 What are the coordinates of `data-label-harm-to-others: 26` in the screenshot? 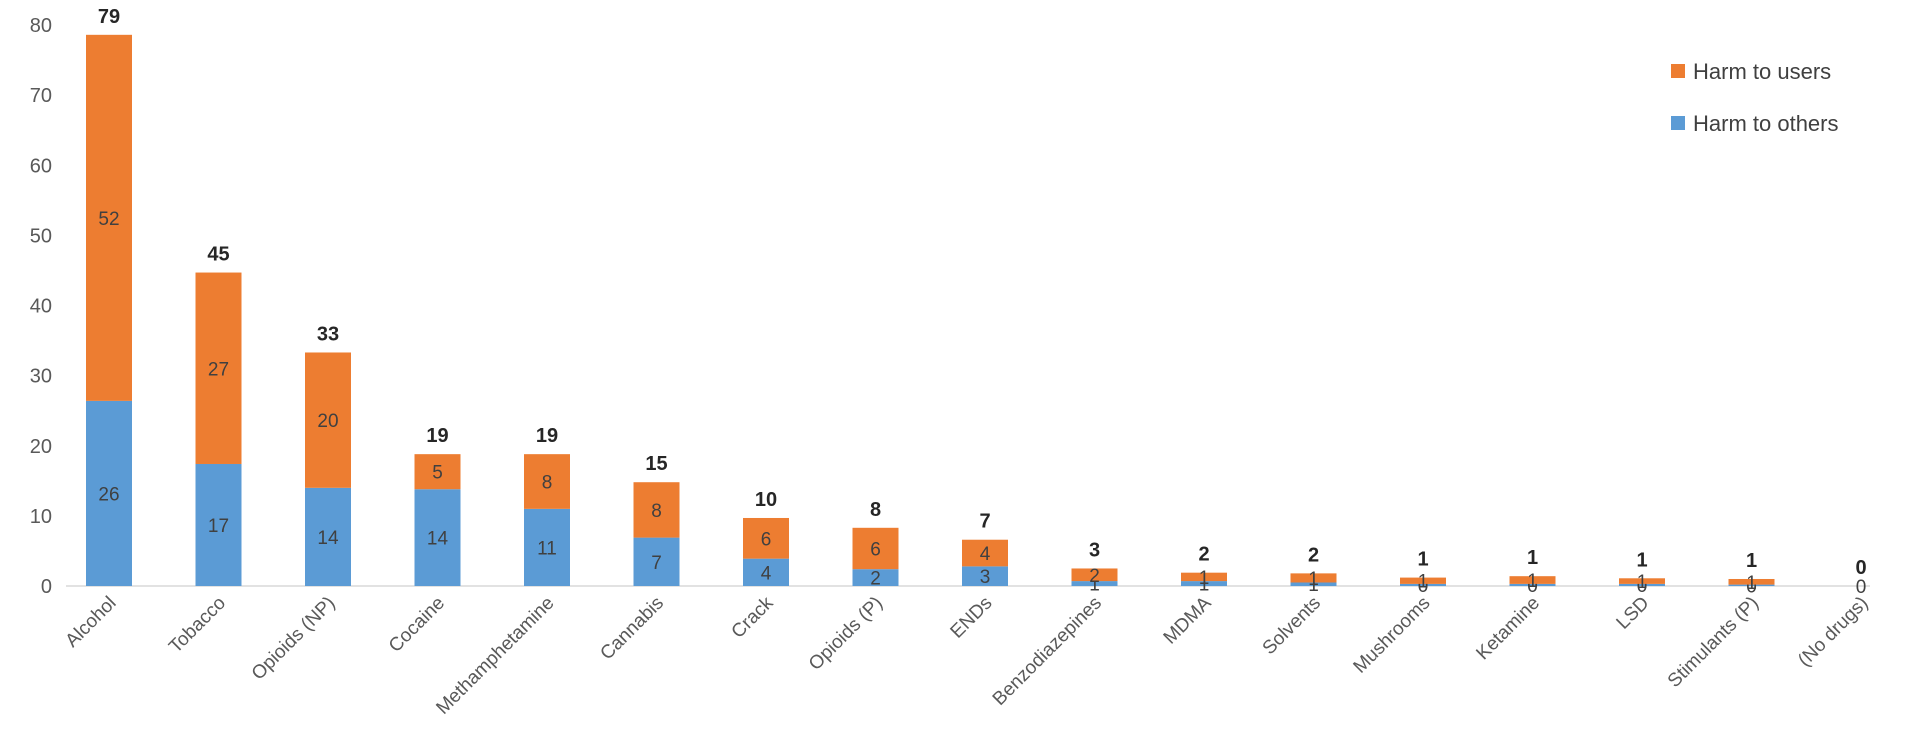 It's located at (108, 494).